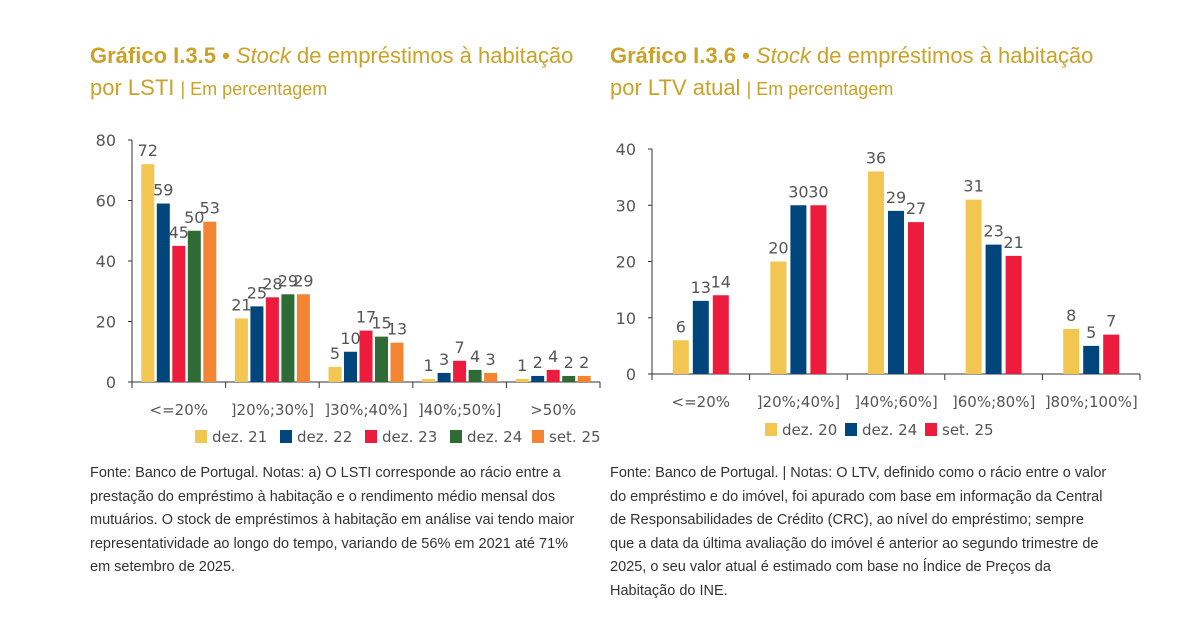 This screenshot has height=628, width=1200. Describe the element at coordinates (179, 232) in the screenshot. I see `data-label: 45` at that location.